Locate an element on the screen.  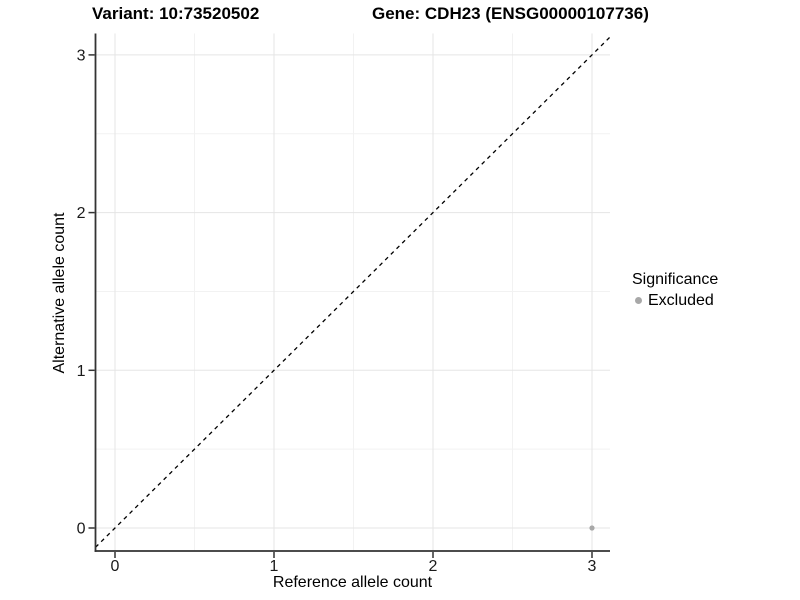
y-axis-title: Alternative allele count is located at coordinates (59, 293).